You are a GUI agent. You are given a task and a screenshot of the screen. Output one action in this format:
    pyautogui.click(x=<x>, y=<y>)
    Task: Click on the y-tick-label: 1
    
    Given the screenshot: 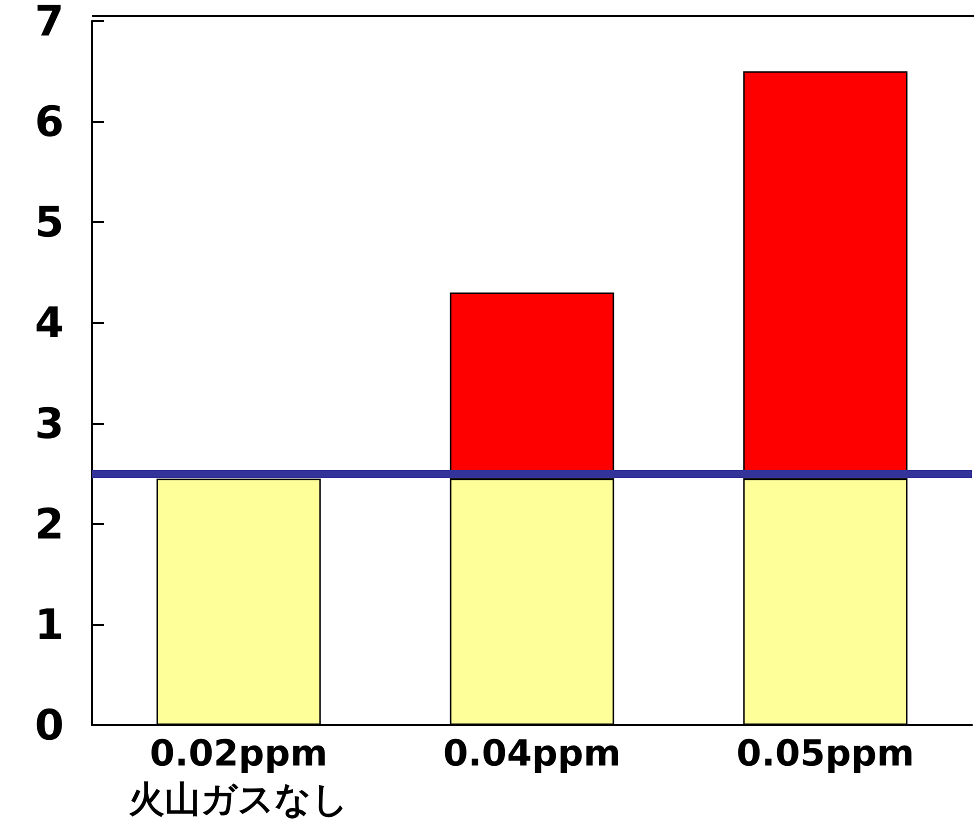 What is the action you would take?
    pyautogui.click(x=49, y=624)
    